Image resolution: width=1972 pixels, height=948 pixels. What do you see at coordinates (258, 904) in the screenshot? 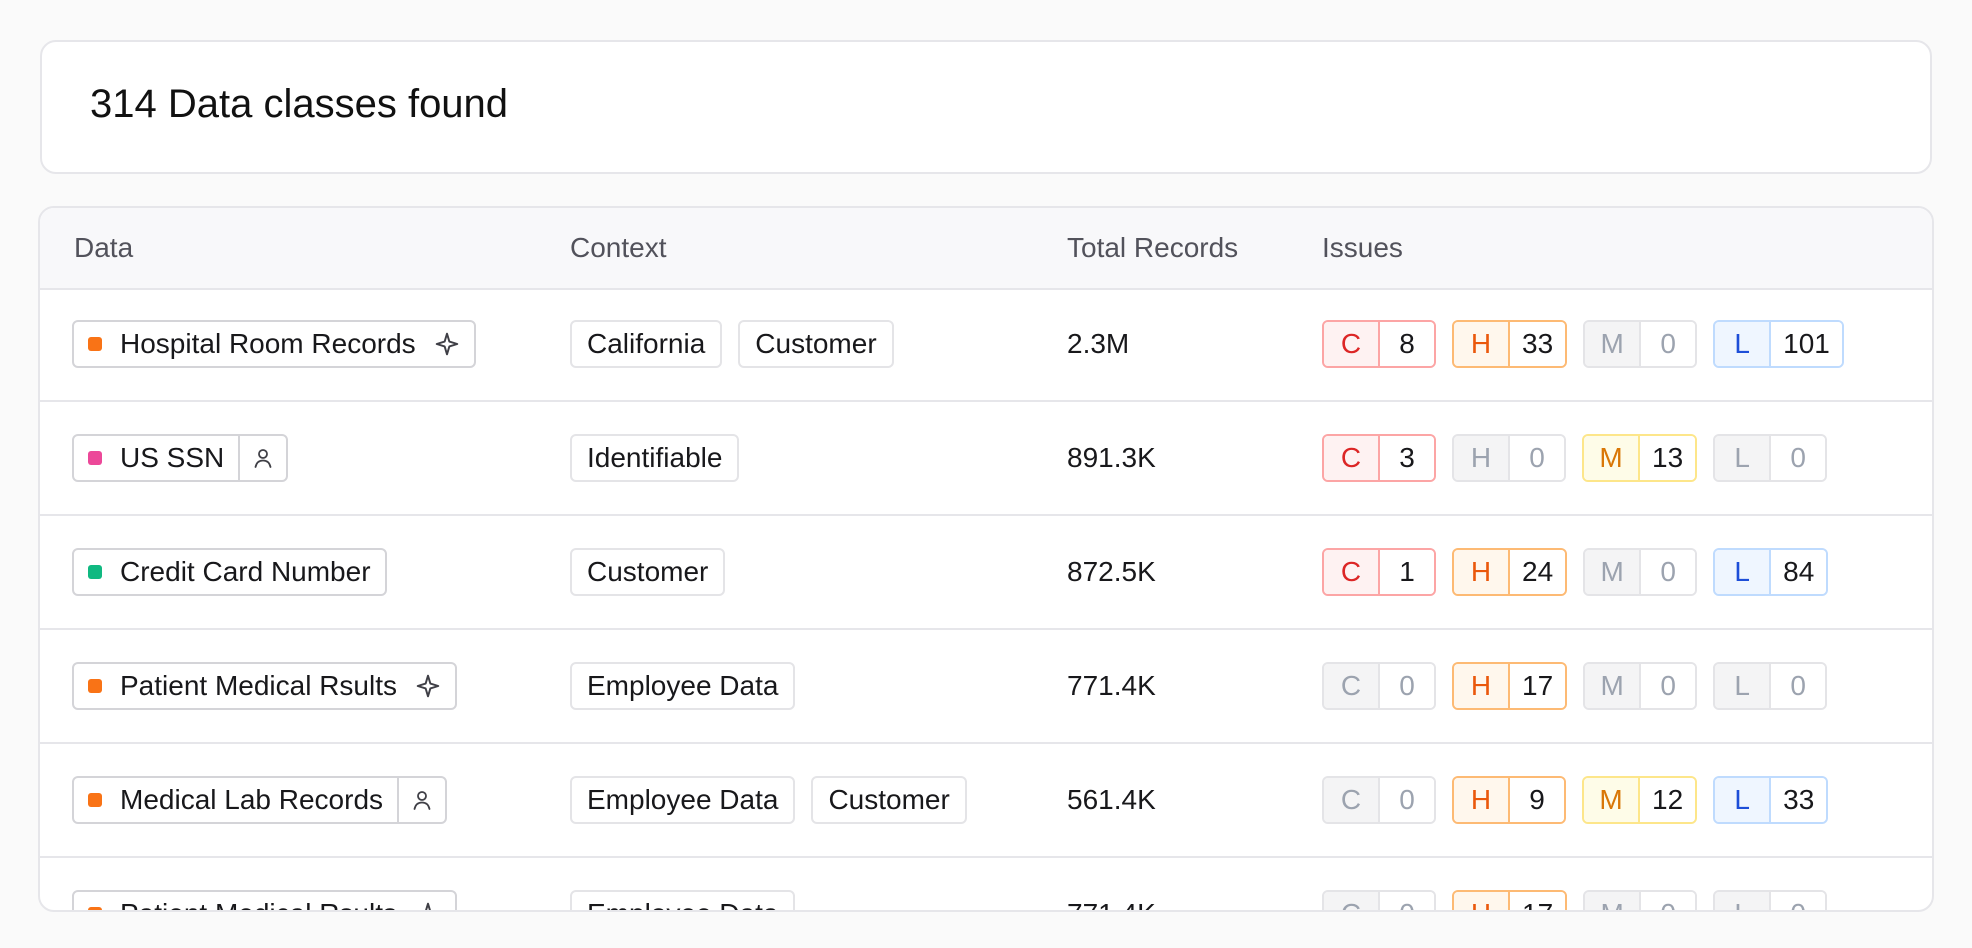
I see `data-class-name: Patient Medical Rsults` at bounding box center [258, 904].